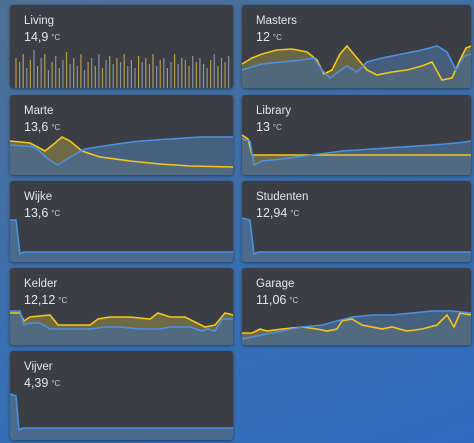  I want to click on history-graph-library, so click(356, 154).